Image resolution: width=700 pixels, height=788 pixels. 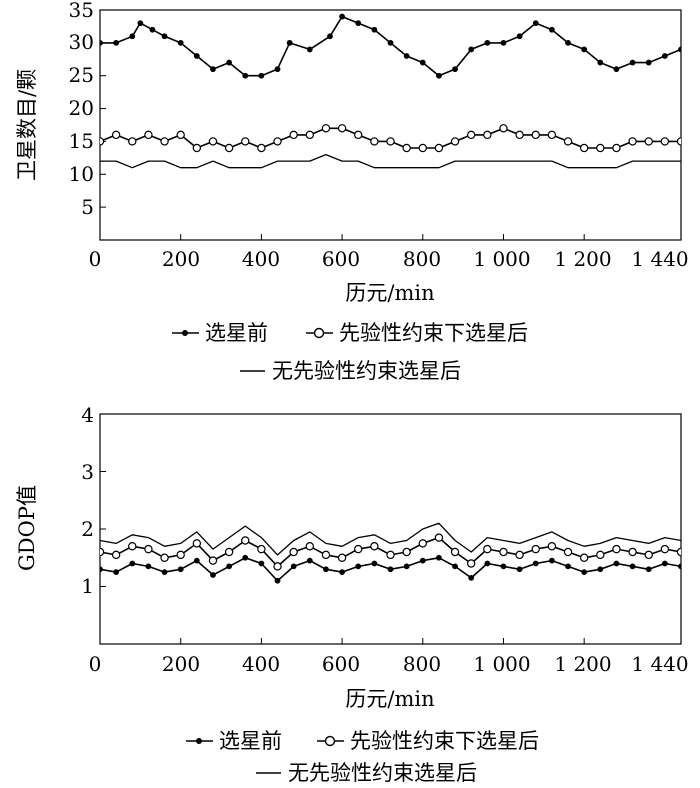 I want to click on x-tick-label: 200, so click(x=181, y=664).